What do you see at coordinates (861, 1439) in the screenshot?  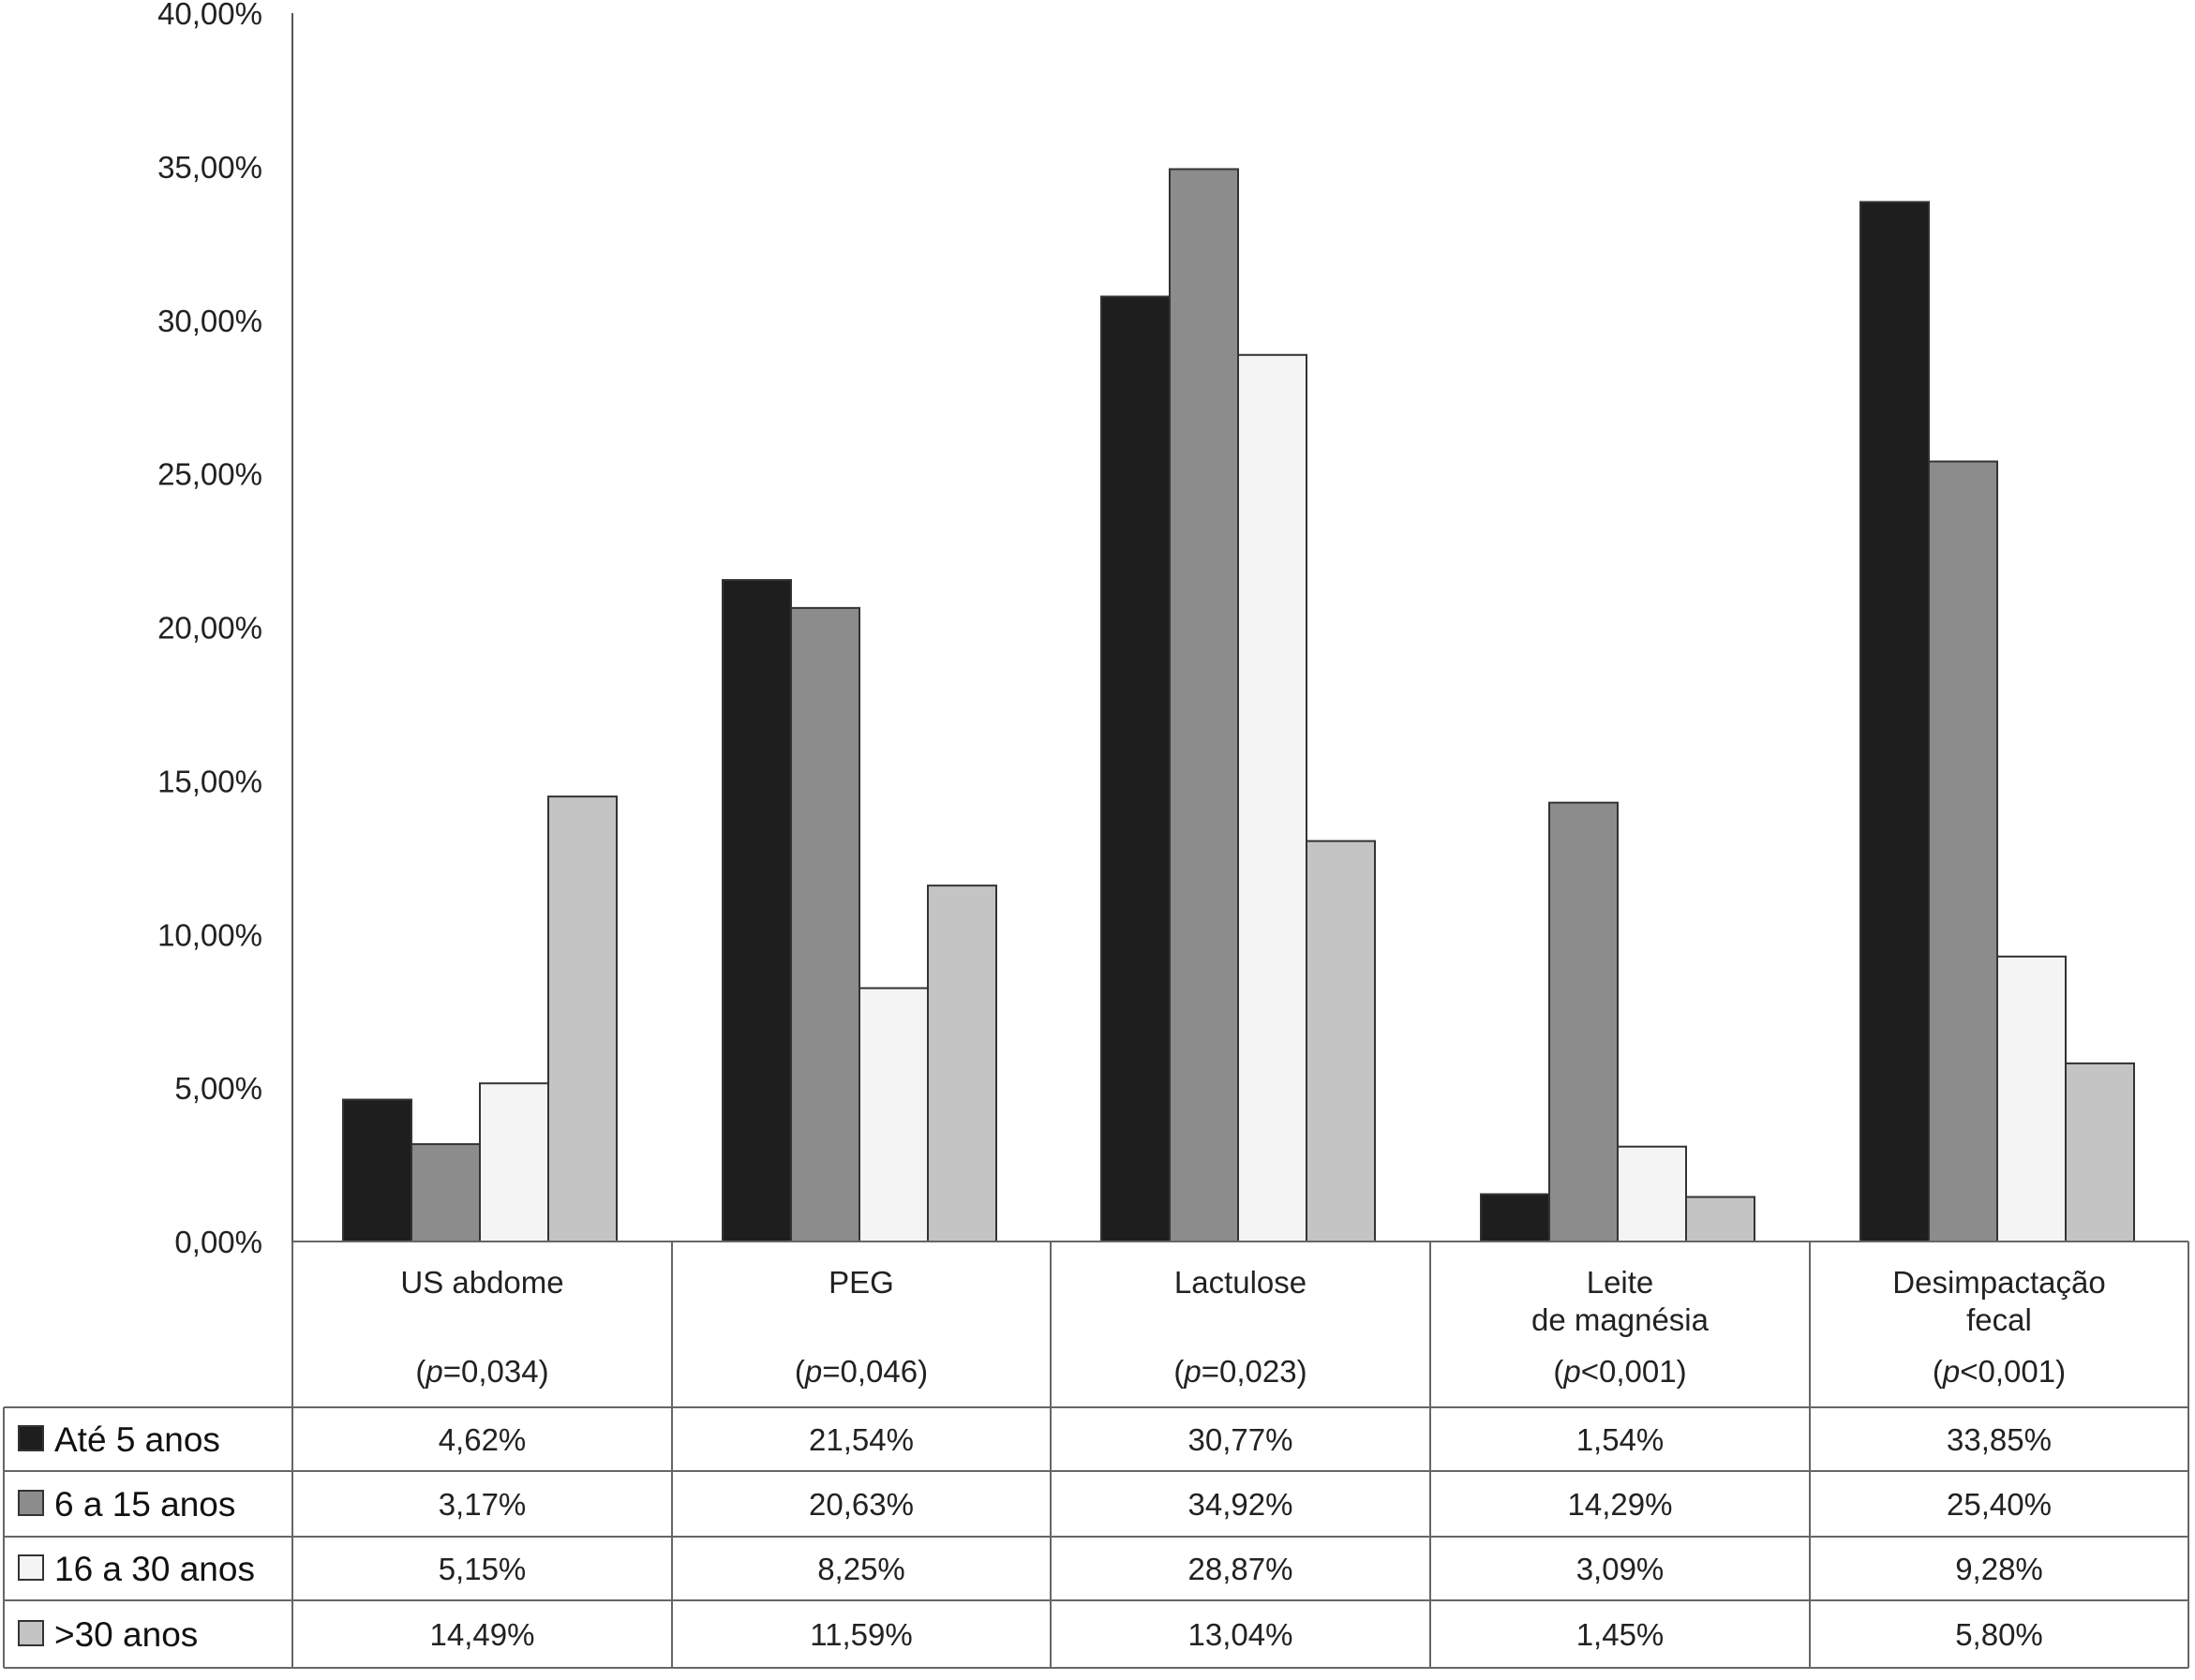 I see `data-label: 21,54%` at bounding box center [861, 1439].